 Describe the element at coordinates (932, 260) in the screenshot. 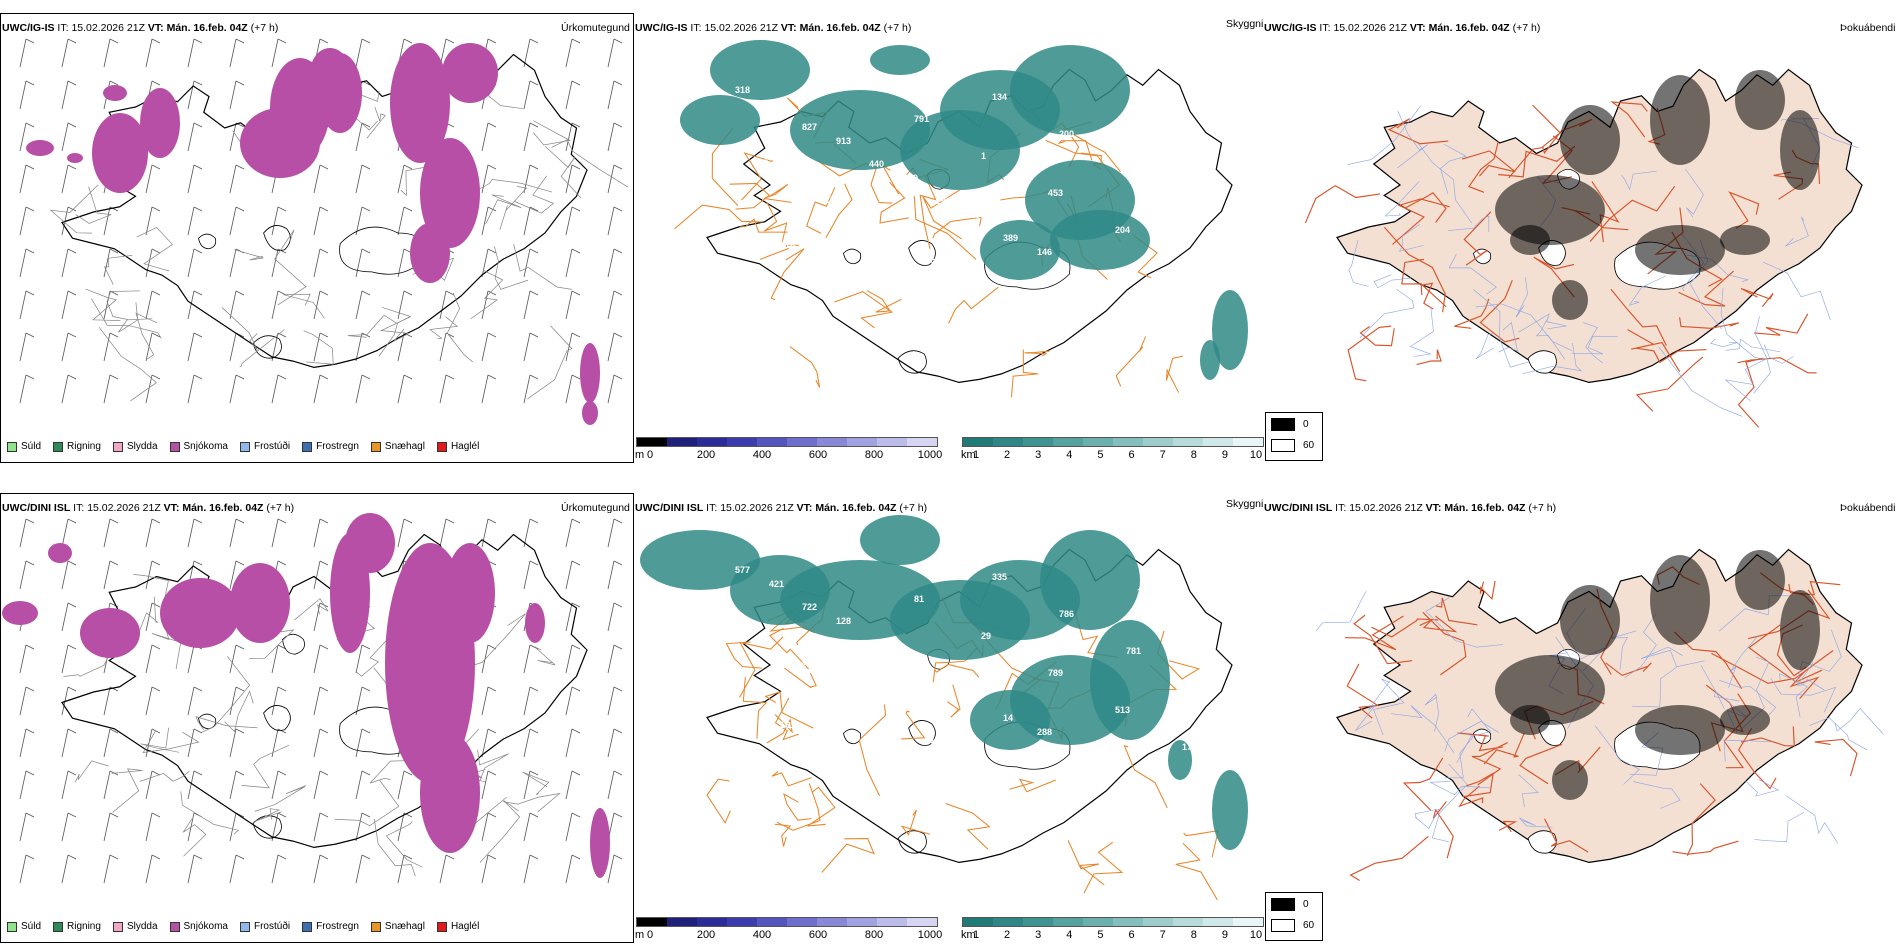

I see `ceiling-label: 156` at that location.